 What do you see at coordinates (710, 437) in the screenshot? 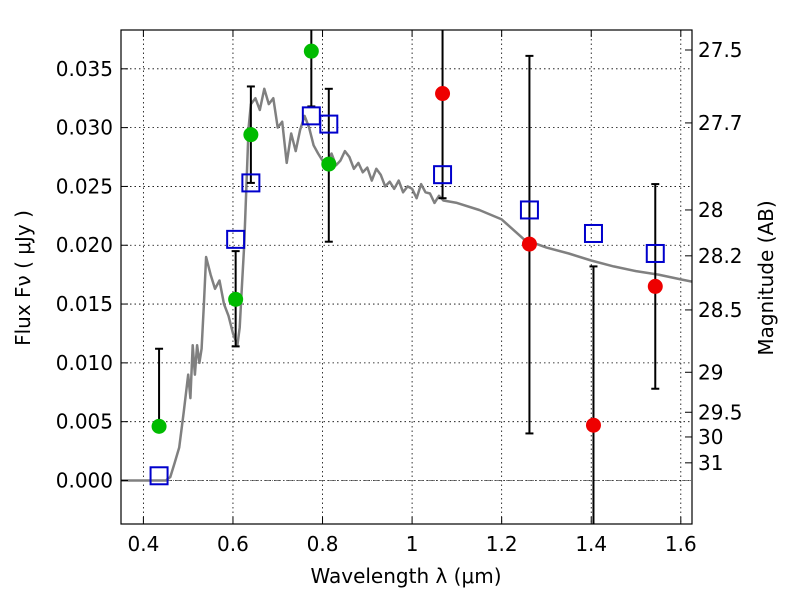
I see `right-tick-label-7: 30` at bounding box center [710, 437].